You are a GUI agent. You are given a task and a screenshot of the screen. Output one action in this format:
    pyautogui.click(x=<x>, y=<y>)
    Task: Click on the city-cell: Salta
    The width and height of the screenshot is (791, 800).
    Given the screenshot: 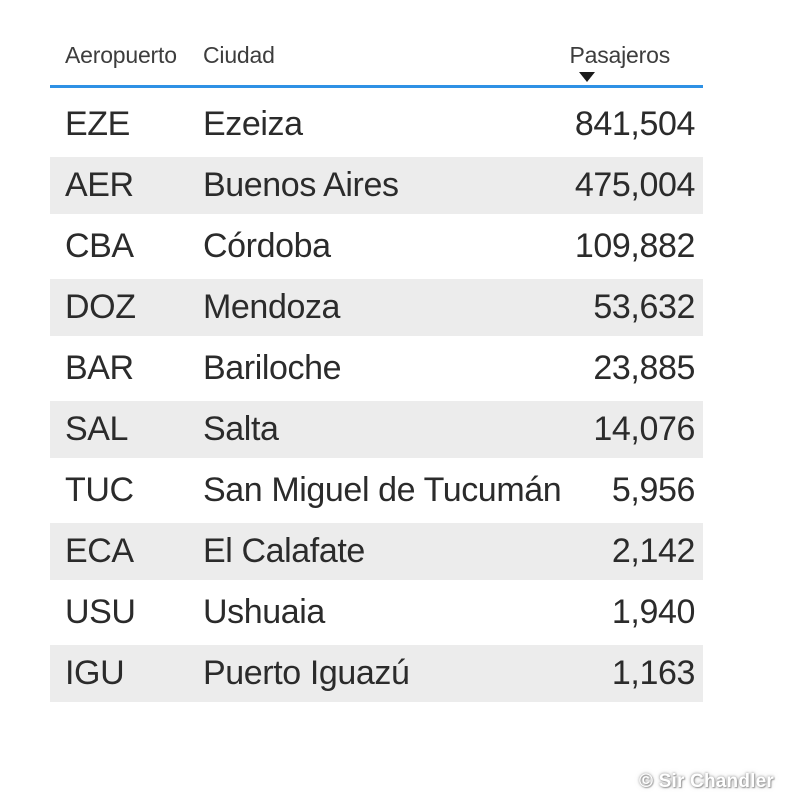 What is the action you would take?
    pyautogui.click(x=241, y=429)
    